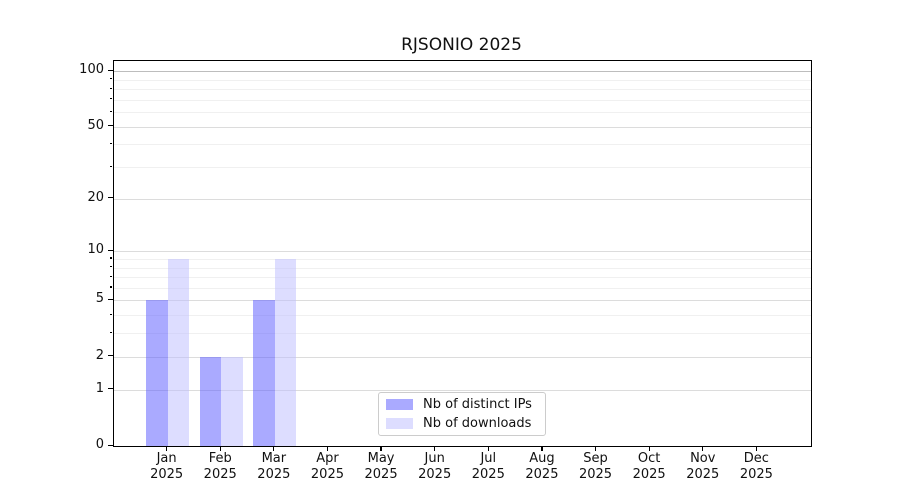  I want to click on x-tick-label-oct: Oct 2025, so click(649, 466).